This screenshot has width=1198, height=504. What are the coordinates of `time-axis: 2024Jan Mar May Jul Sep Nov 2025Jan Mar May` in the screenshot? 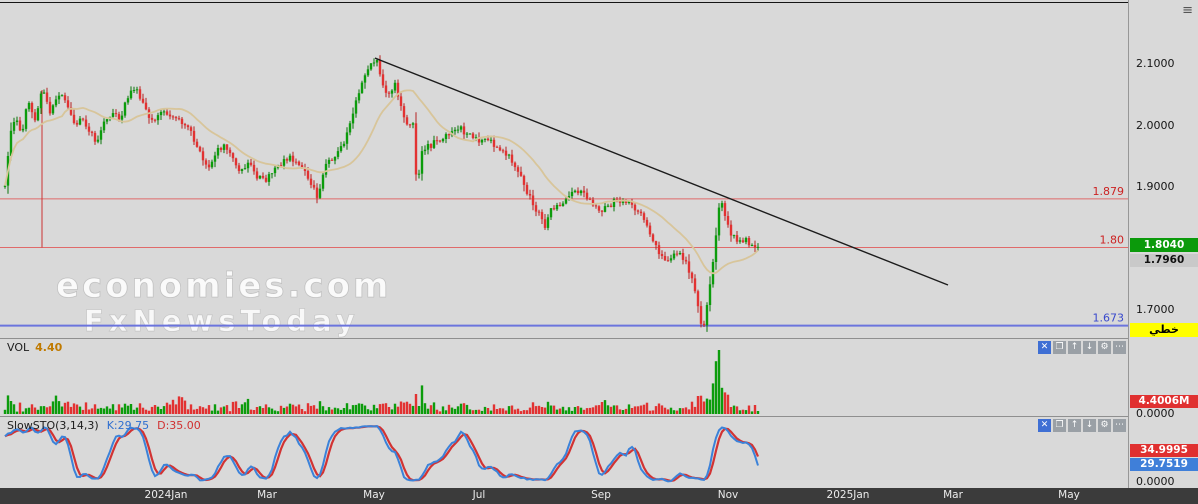 It's located at (599, 496).